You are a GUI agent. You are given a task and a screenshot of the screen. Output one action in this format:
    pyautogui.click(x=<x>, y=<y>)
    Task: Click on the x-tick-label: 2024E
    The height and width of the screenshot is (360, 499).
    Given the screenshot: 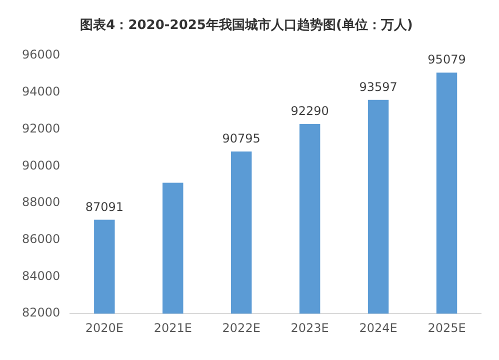 What is the action you would take?
    pyautogui.click(x=378, y=327)
    